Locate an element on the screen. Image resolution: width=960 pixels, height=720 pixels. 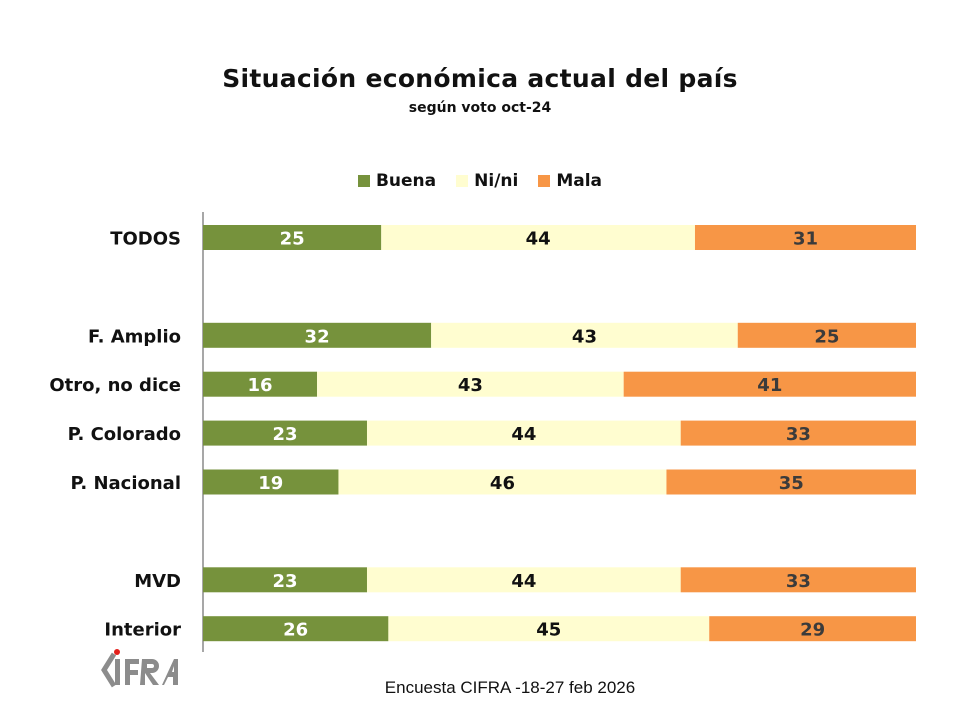
data-label: 32 is located at coordinates (317, 336).